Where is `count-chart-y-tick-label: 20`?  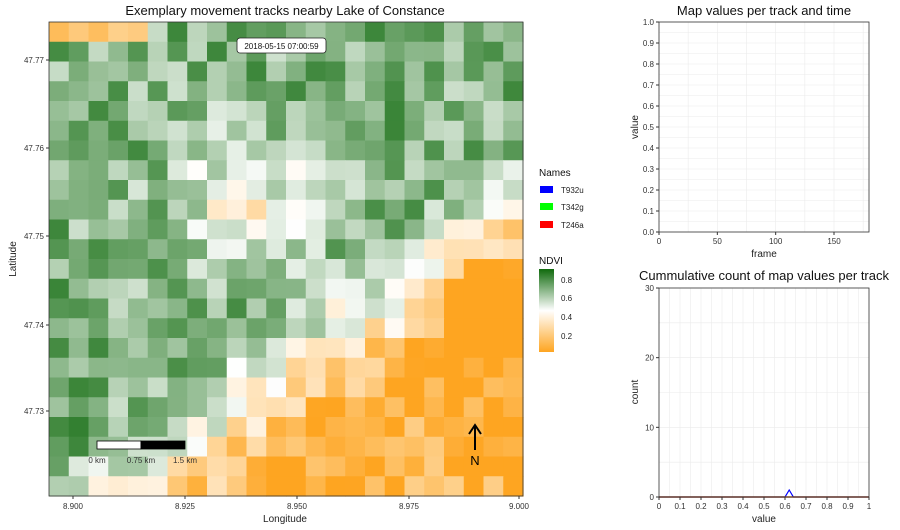
count-chart-y-tick-label: 20 is located at coordinates (649, 358).